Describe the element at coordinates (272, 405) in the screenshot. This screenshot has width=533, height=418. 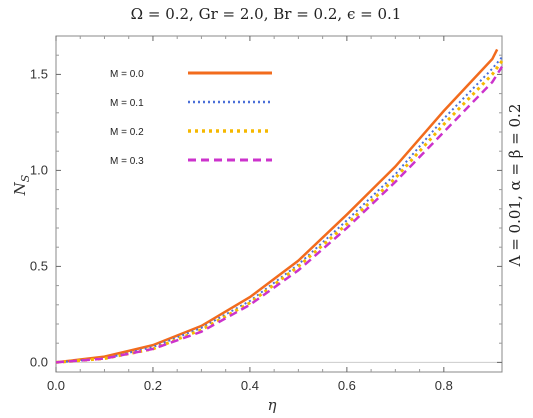
I see `x-axis-label: η` at that location.